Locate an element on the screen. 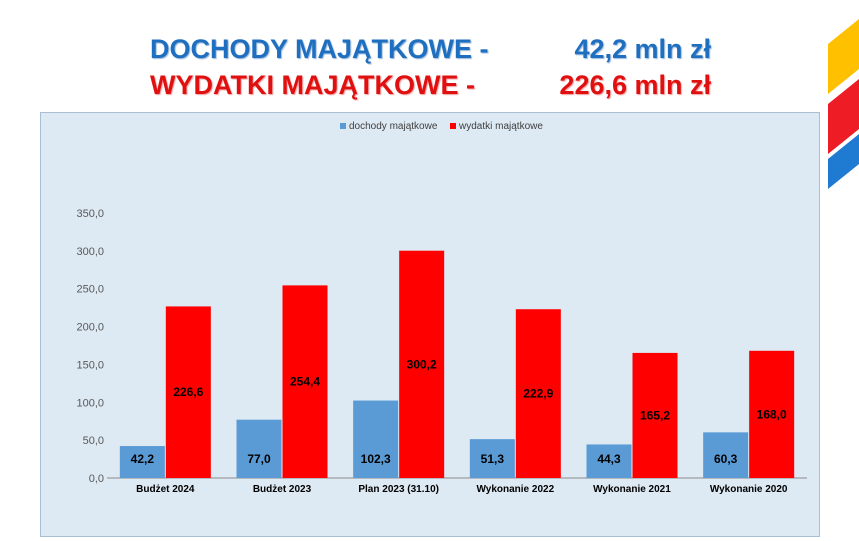 This screenshot has height=541, width=859. expense-title-label: WYDATKI MAJĄTKOWE - is located at coordinates (312, 85).